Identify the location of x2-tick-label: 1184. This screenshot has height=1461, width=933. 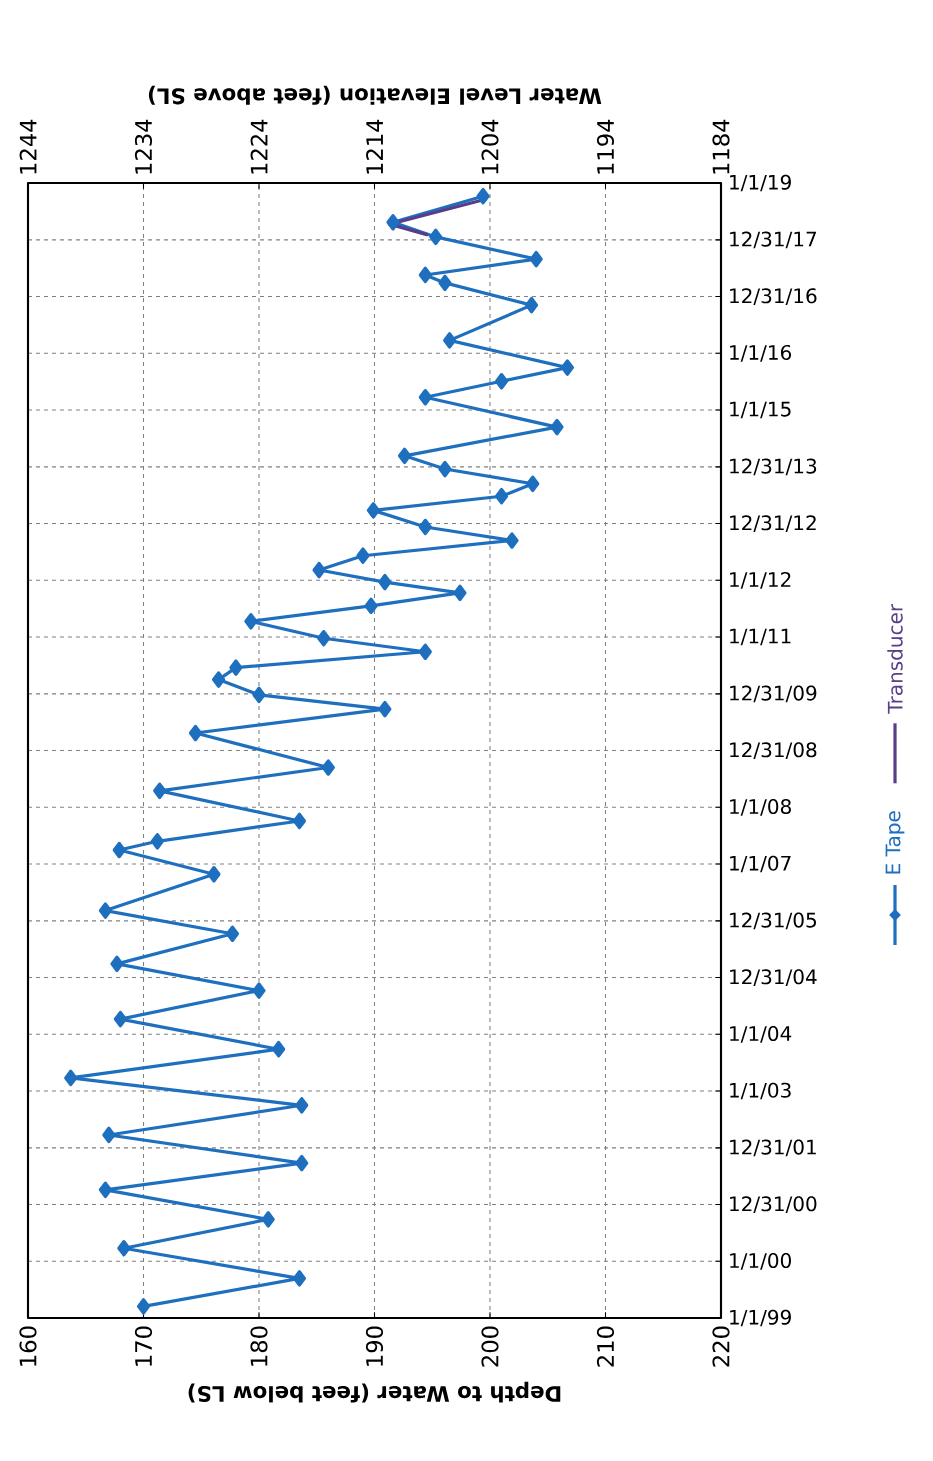
(721, 146).